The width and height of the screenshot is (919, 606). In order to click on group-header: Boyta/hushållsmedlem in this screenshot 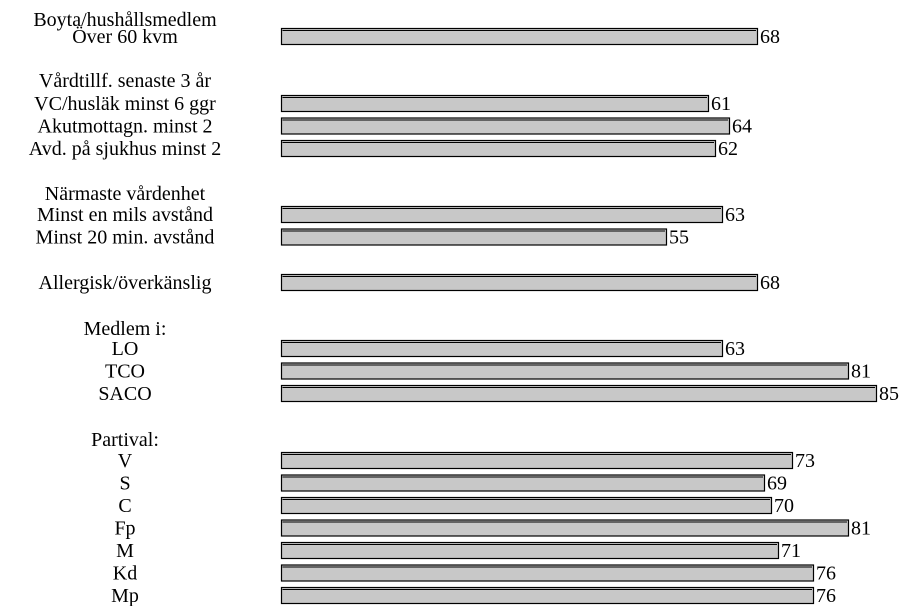, I will do `click(125, 20)`.